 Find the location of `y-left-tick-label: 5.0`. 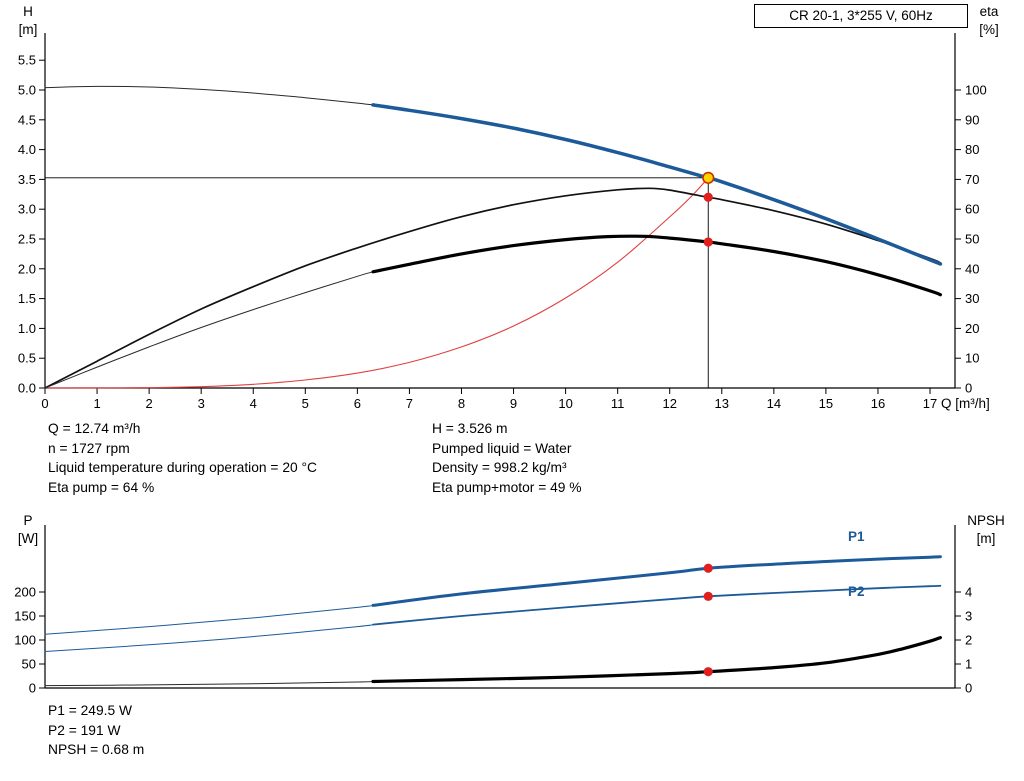

y-left-tick-label: 5.0 is located at coordinates (27, 90).